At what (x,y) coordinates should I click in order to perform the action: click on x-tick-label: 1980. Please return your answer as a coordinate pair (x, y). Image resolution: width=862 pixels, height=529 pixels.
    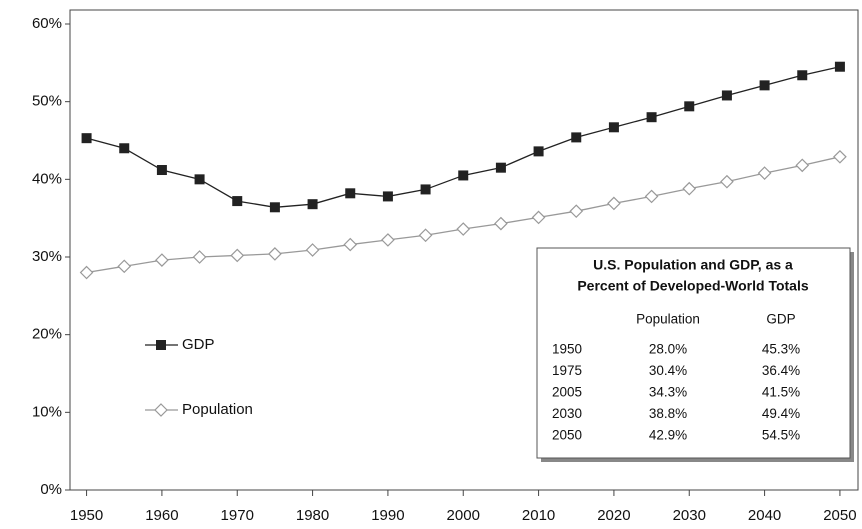
    Looking at the image, I should click on (312, 515).